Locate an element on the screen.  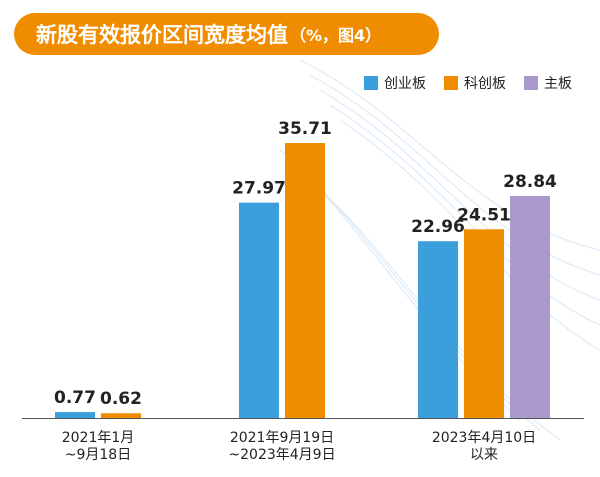
legend-swatch-kechuangban is located at coordinates (451, 83).